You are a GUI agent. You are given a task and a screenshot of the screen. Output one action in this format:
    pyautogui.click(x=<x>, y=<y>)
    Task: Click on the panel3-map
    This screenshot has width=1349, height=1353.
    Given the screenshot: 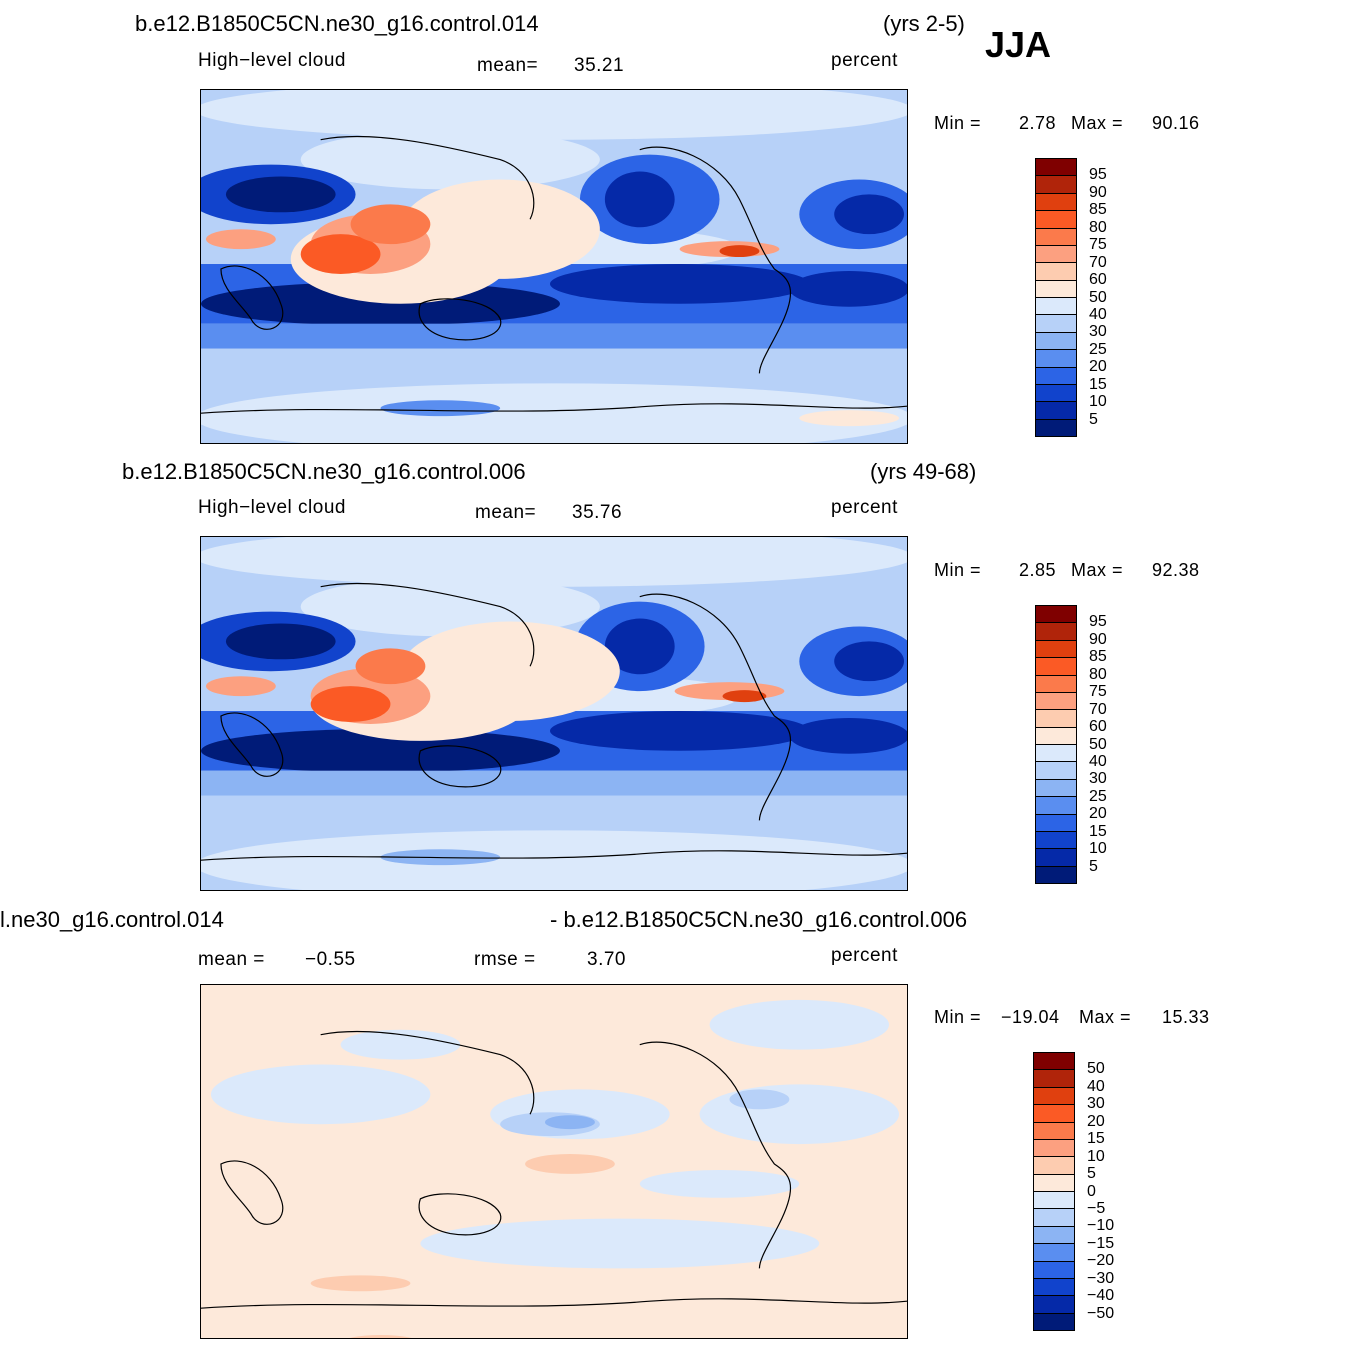 What is the action you would take?
    pyautogui.click(x=554, y=1161)
    